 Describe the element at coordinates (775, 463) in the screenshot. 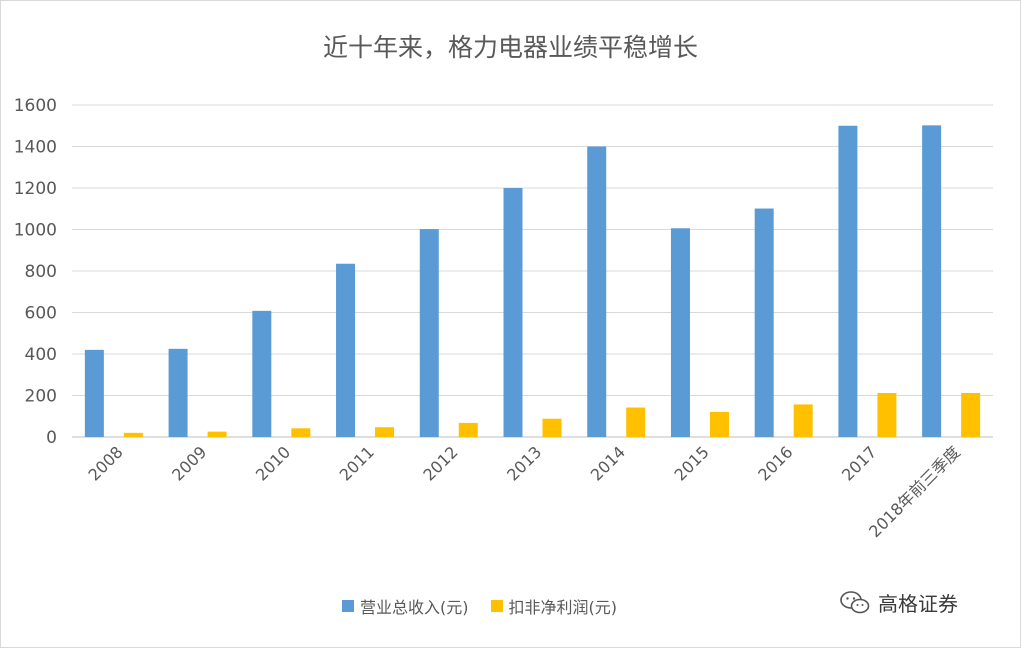

I see `x-tick-label: 2016` at that location.